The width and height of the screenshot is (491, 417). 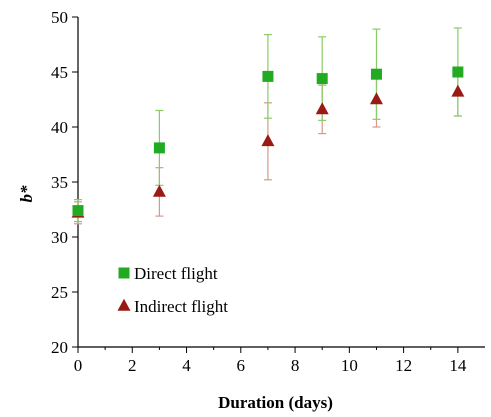 I want to click on x-tick-label: 10, so click(x=349, y=365).